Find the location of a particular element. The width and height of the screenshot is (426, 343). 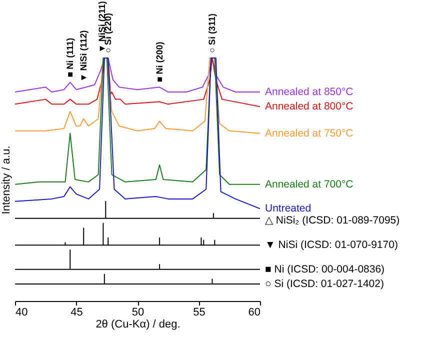

series-label: Annealed at 800°C is located at coordinates (309, 106).